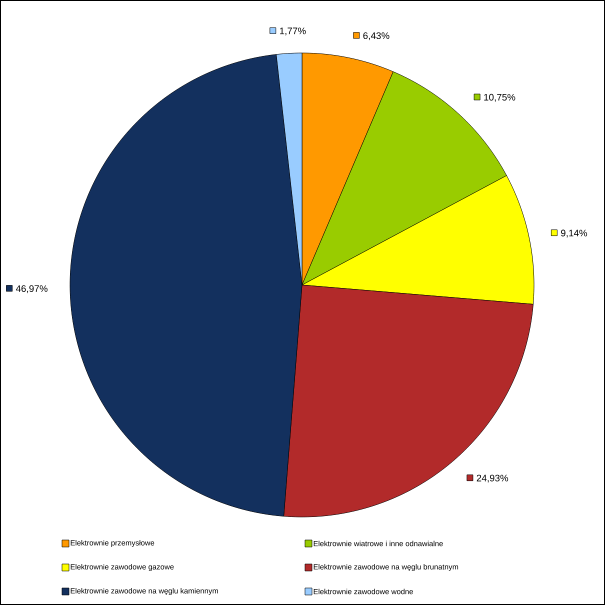  Describe the element at coordinates (376, 36) in the screenshot. I see `data-label: 6,43%` at that location.